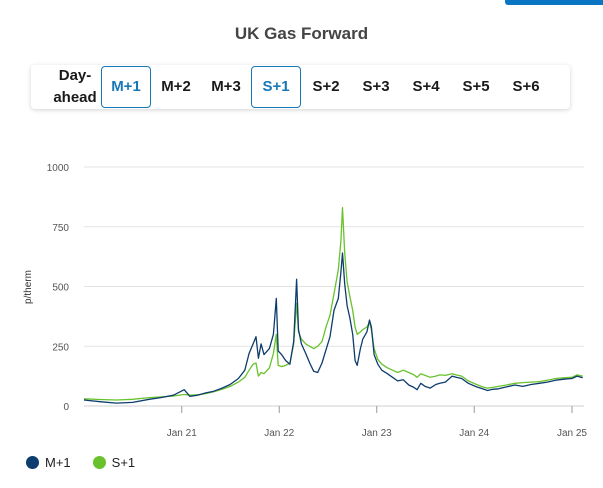 This screenshot has height=488, width=603. Describe the element at coordinates (326, 86) in the screenshot. I see `tab-s2: S+2` at that location.